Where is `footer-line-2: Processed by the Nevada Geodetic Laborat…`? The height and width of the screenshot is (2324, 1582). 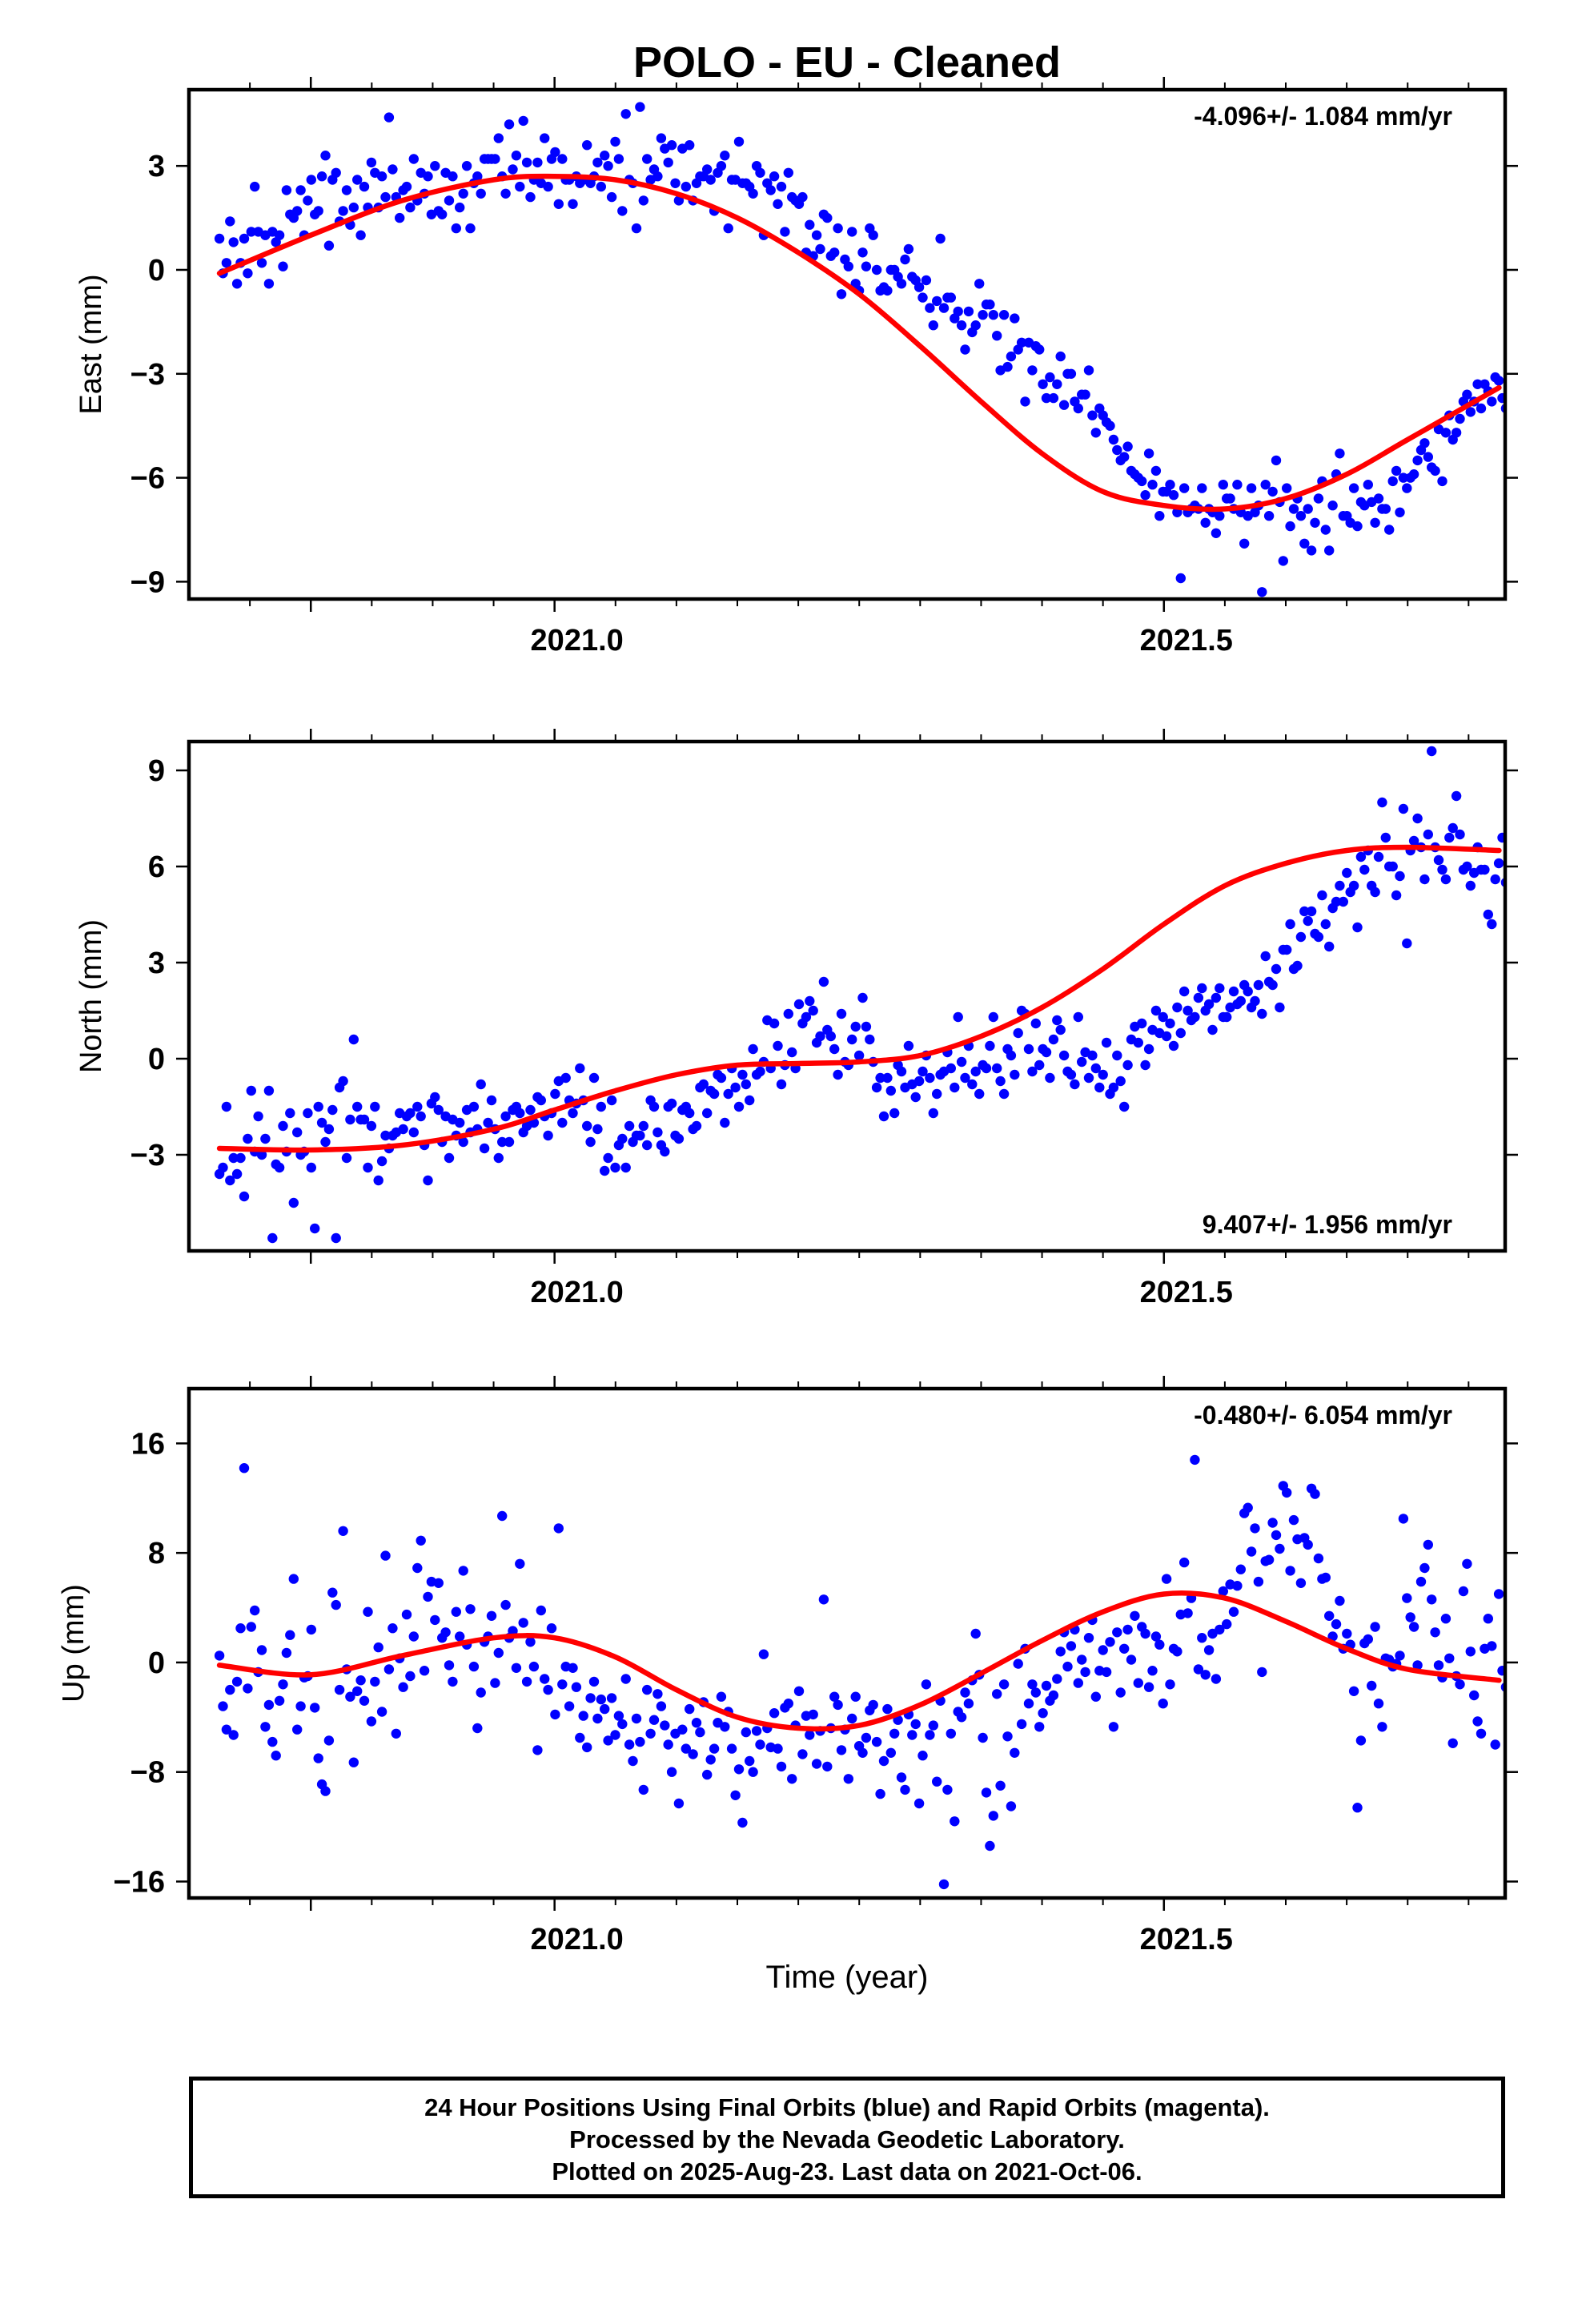
footer-line-2: Processed by the Nevada Geodetic Laborat… is located at coordinates (847, 2139).